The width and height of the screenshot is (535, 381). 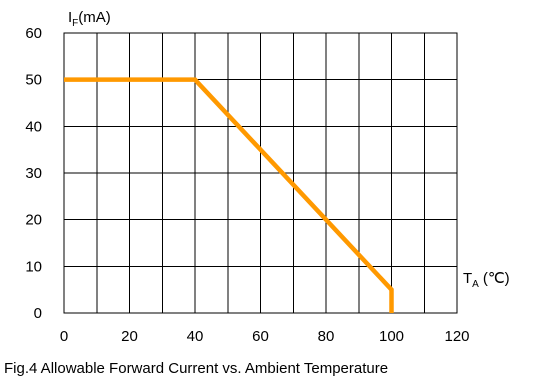 What do you see at coordinates (467, 278) in the screenshot?
I see `x-axis-label-main: T` at bounding box center [467, 278].